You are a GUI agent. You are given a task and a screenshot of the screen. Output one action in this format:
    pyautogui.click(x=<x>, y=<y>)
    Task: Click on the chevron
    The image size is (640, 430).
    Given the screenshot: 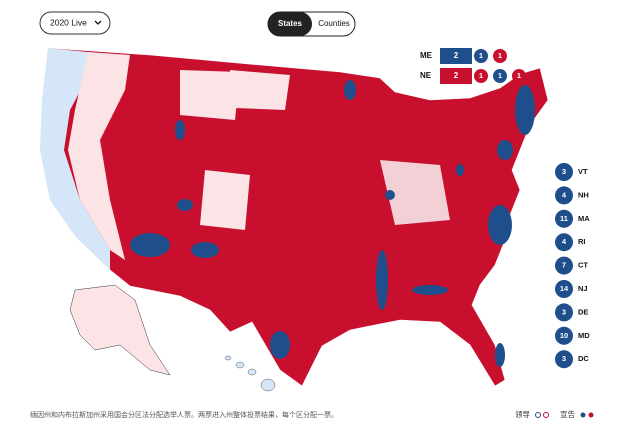 What is the action you would take?
    pyautogui.click(x=98, y=22)
    